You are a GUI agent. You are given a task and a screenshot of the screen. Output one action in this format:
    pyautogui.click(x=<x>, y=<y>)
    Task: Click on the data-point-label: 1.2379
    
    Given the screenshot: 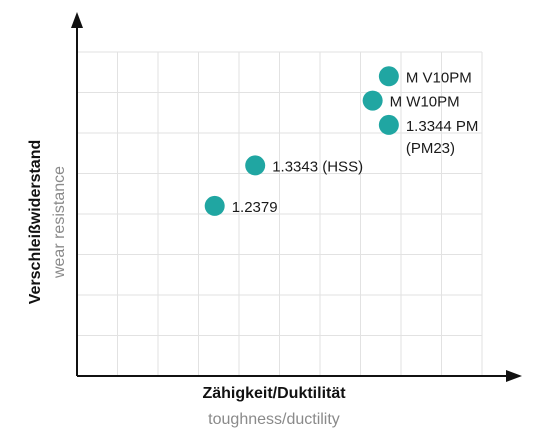 What is the action you would take?
    pyautogui.click(x=255, y=207)
    